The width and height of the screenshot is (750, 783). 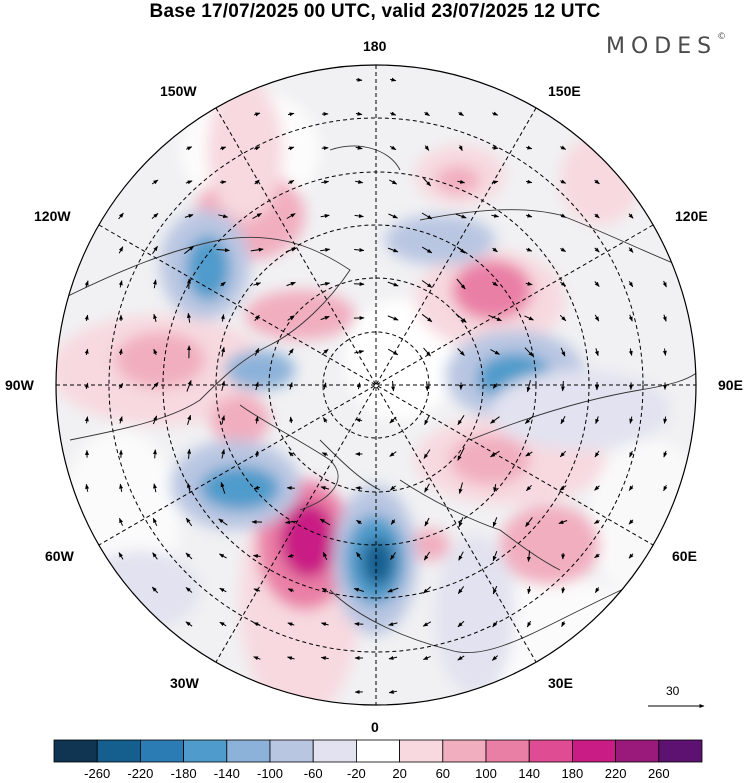 What do you see at coordinates (443, 773) in the screenshot?
I see `colorbar-tick-label: 60` at bounding box center [443, 773].